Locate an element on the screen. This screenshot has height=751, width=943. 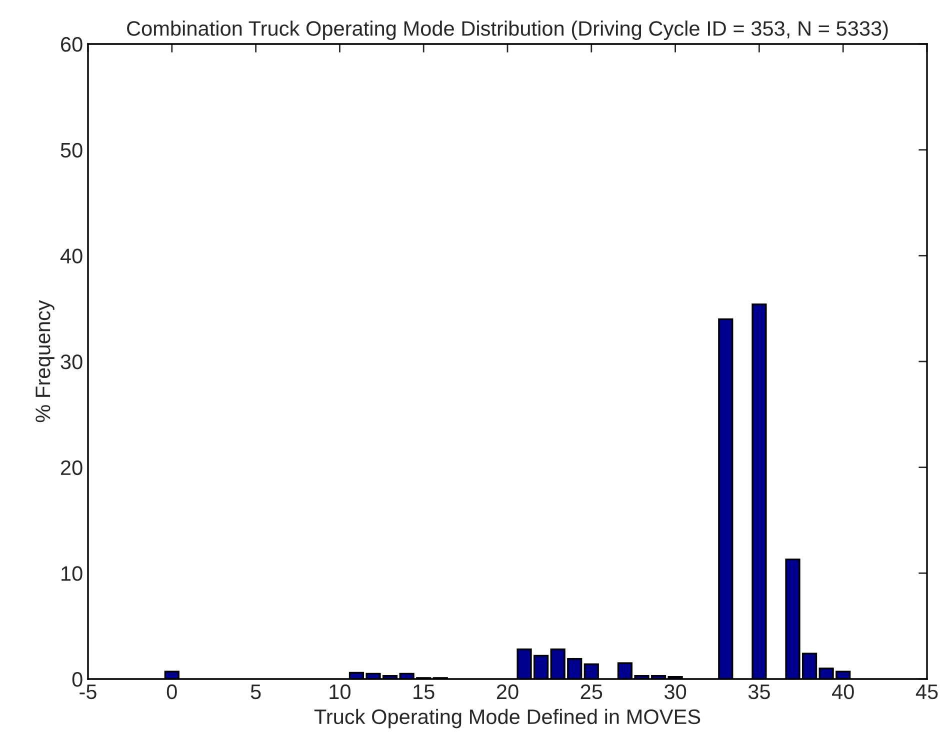
x-tick-label: 15 is located at coordinates (424, 692).